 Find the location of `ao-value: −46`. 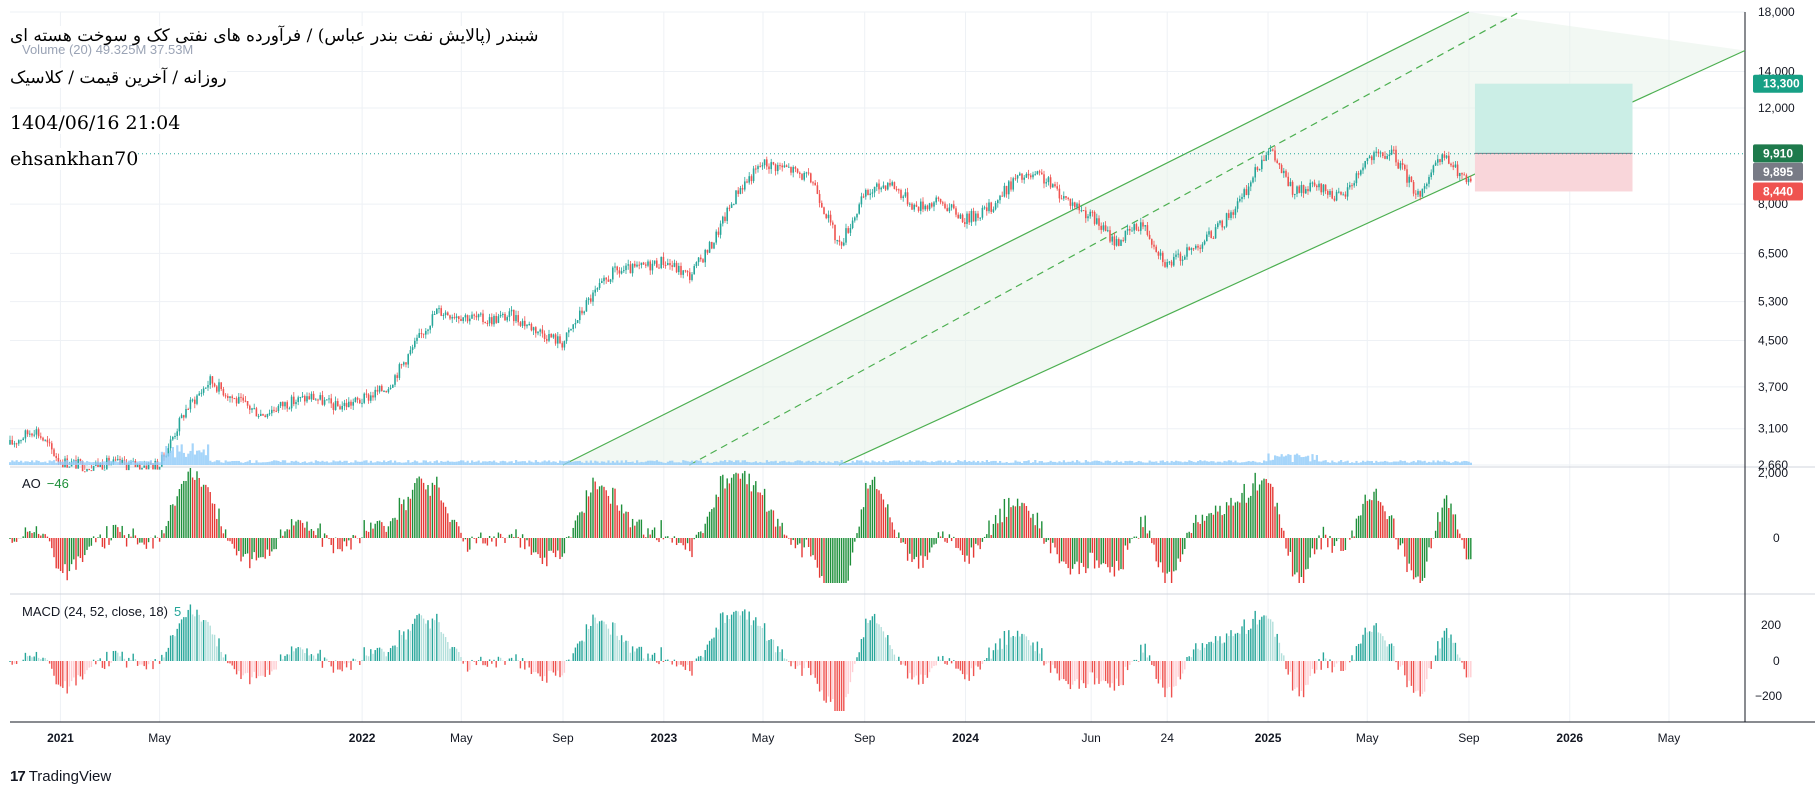

ao-value: −46 is located at coordinates (57, 483).